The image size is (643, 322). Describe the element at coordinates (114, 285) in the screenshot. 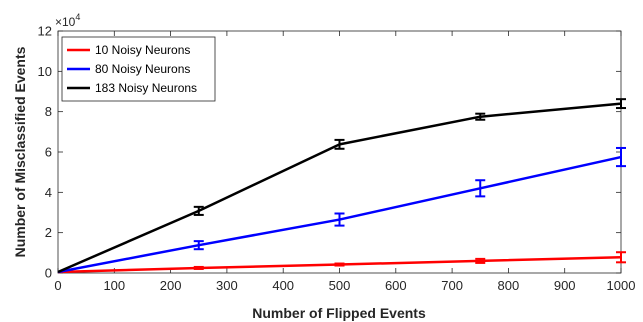

I see `x-tick-label: 100` at that location.